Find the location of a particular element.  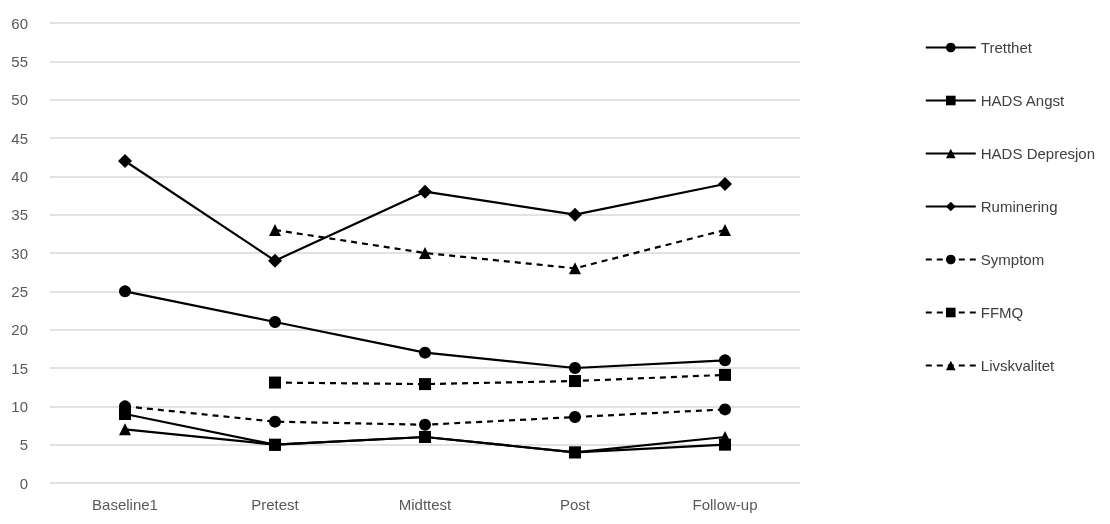

y-tick-label: 30 is located at coordinates (19, 253).